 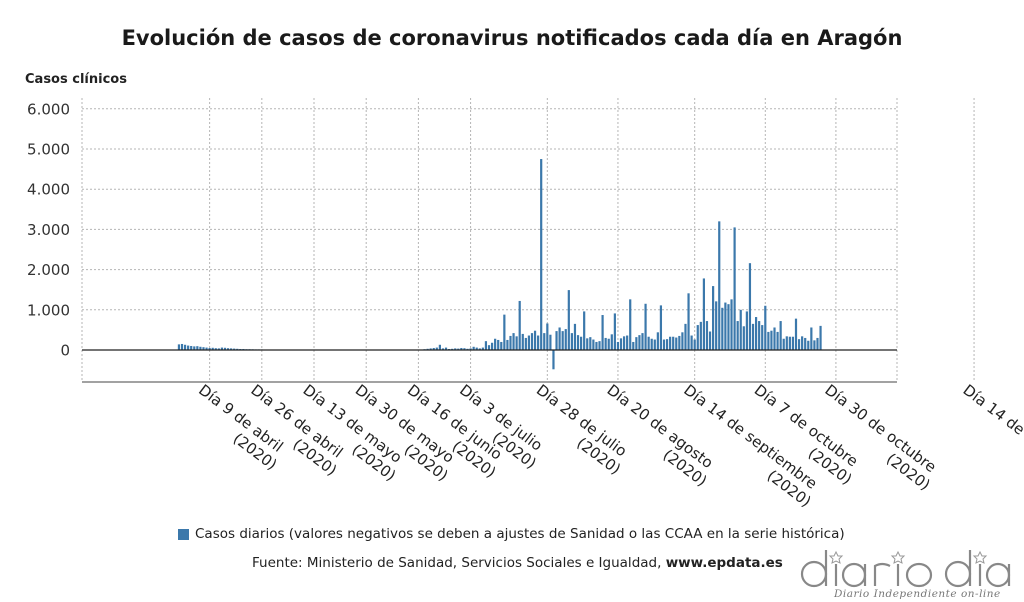 I want to click on diario-dia-logo, so click(x=905, y=569).